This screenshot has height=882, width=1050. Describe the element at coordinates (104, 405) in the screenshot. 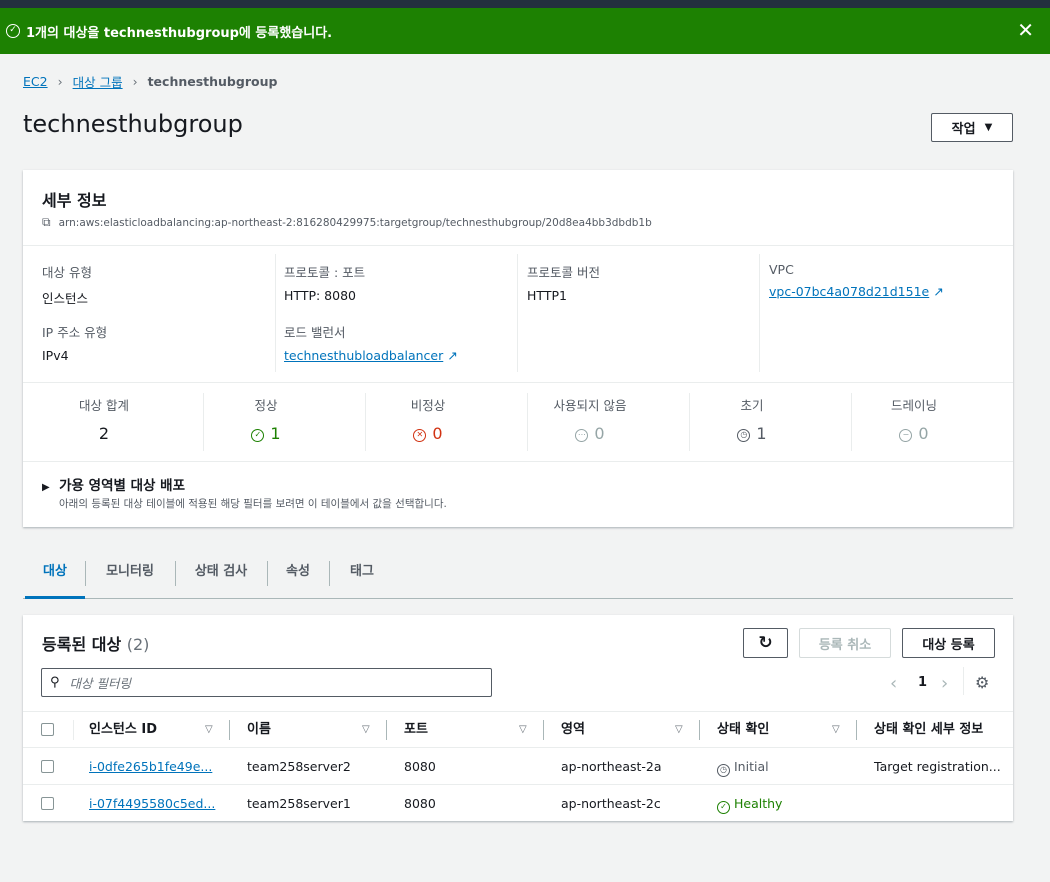

I see `stat-label: 대상 합계` at that location.